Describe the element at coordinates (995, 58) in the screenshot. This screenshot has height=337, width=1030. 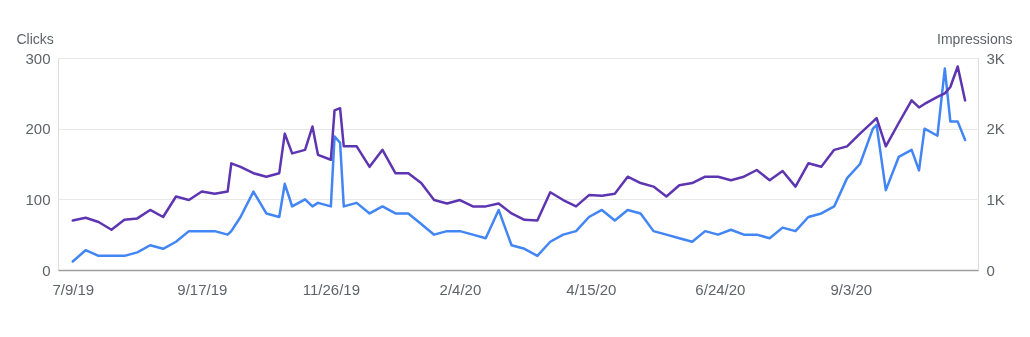
I see `y2-tick-label: 3K` at that location.